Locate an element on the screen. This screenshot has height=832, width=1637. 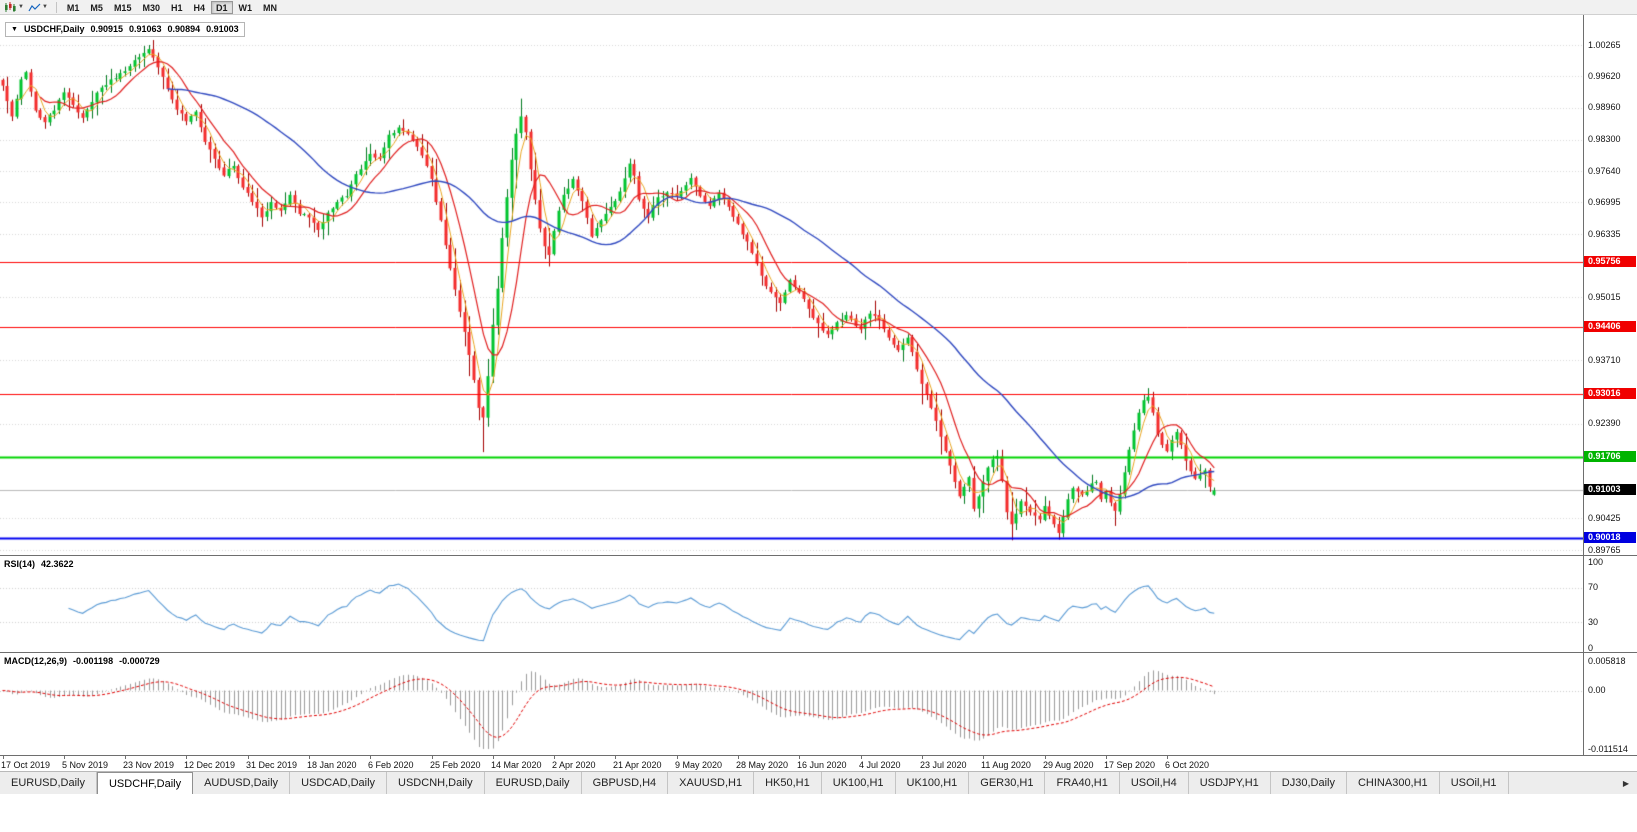
ohlc-low: 0.90894 is located at coordinates (184, 29).